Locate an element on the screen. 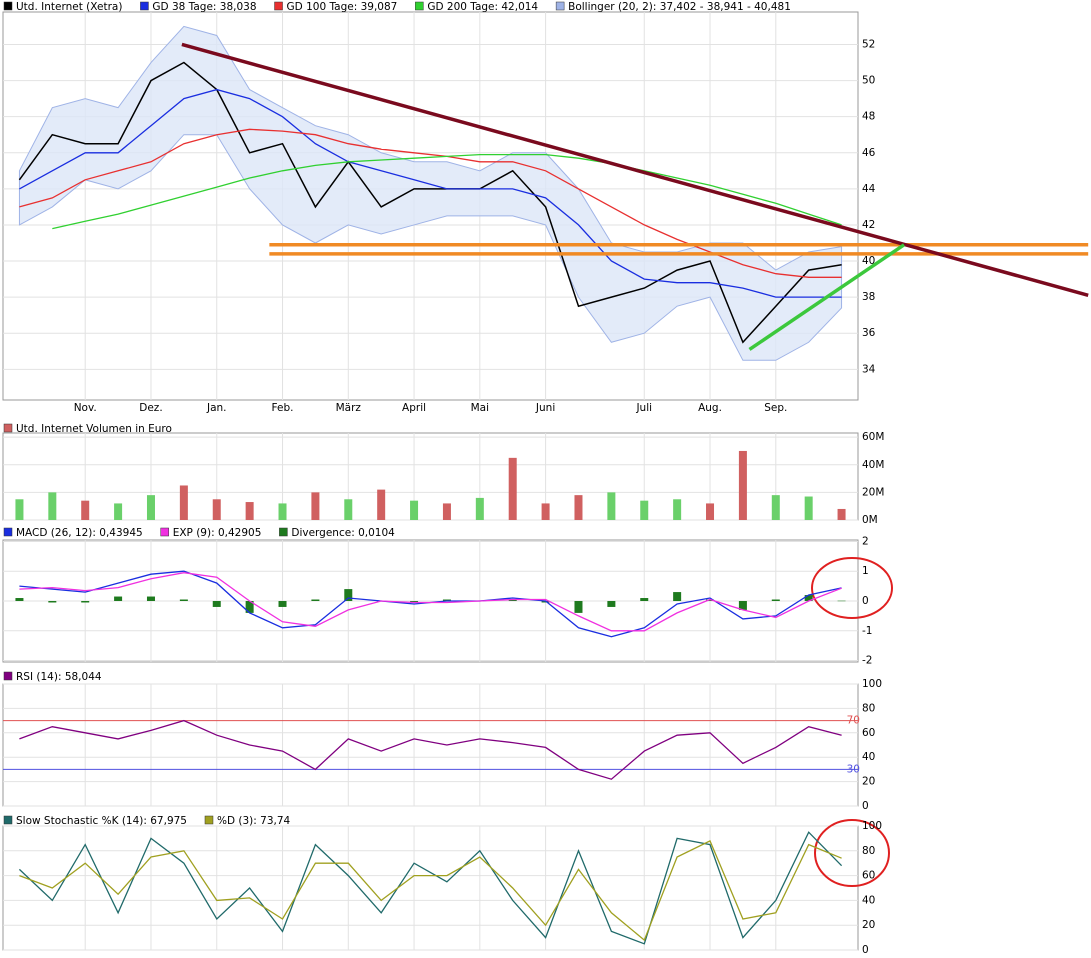 This screenshot has height=958, width=1091. highlight-circle is located at coordinates (852, 853).